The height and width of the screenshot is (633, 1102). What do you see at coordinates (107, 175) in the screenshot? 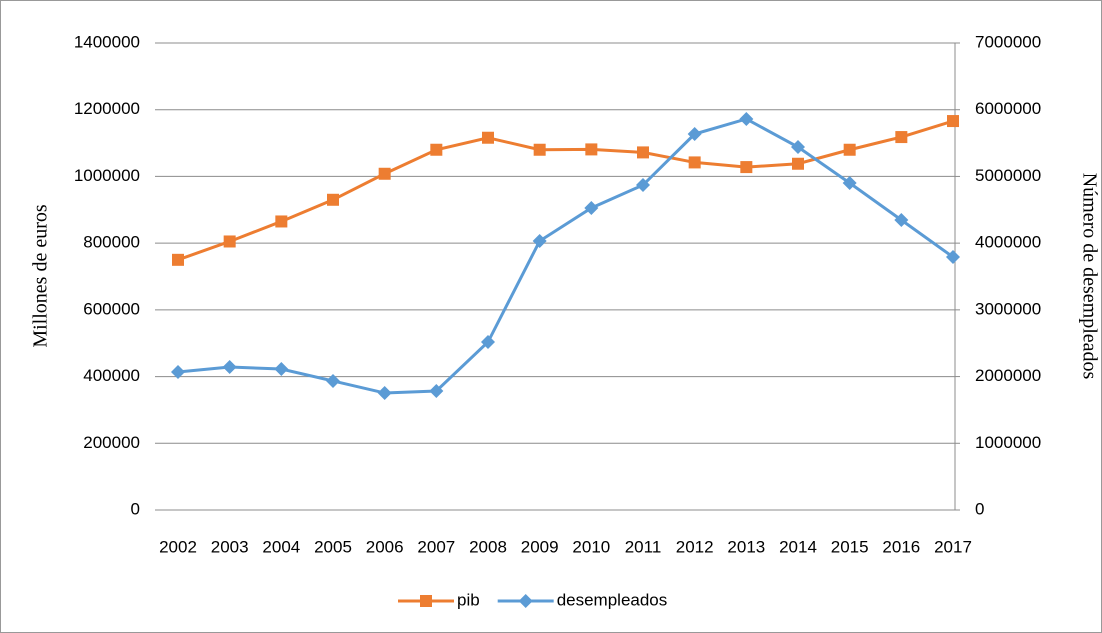
I see `y-tick-label: 1000000` at bounding box center [107, 175].